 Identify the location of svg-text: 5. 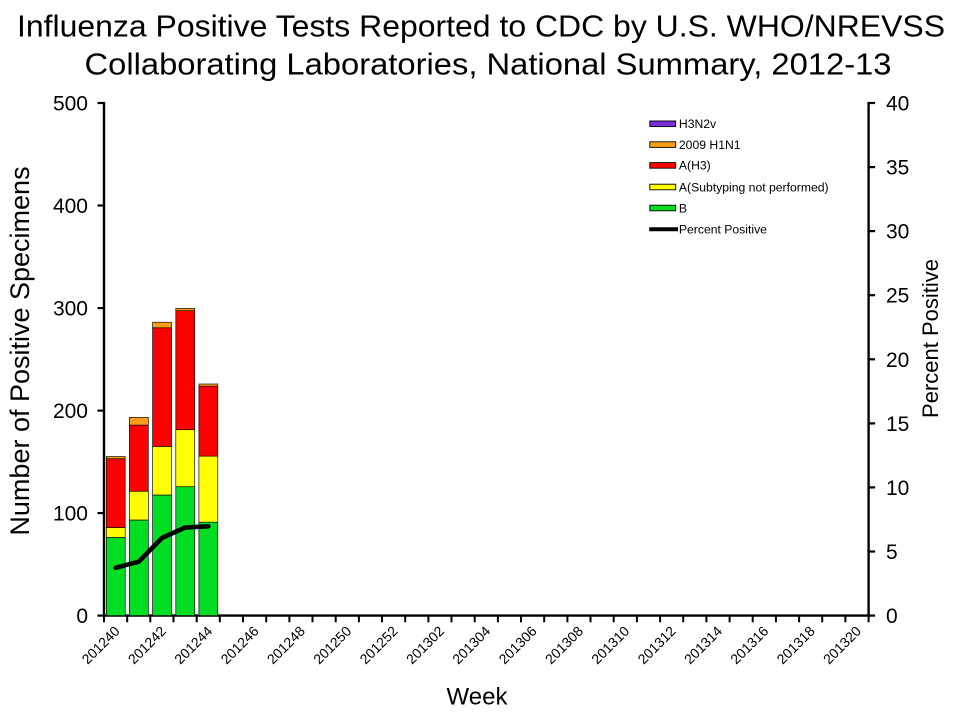
(892, 552).